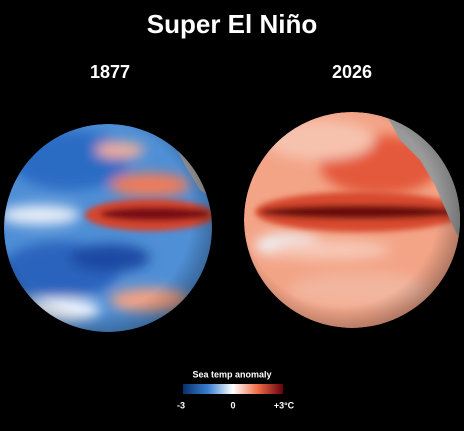 The image size is (464, 431). What do you see at coordinates (110, 72) in the screenshot?
I see `globe-label: 1877` at bounding box center [110, 72].